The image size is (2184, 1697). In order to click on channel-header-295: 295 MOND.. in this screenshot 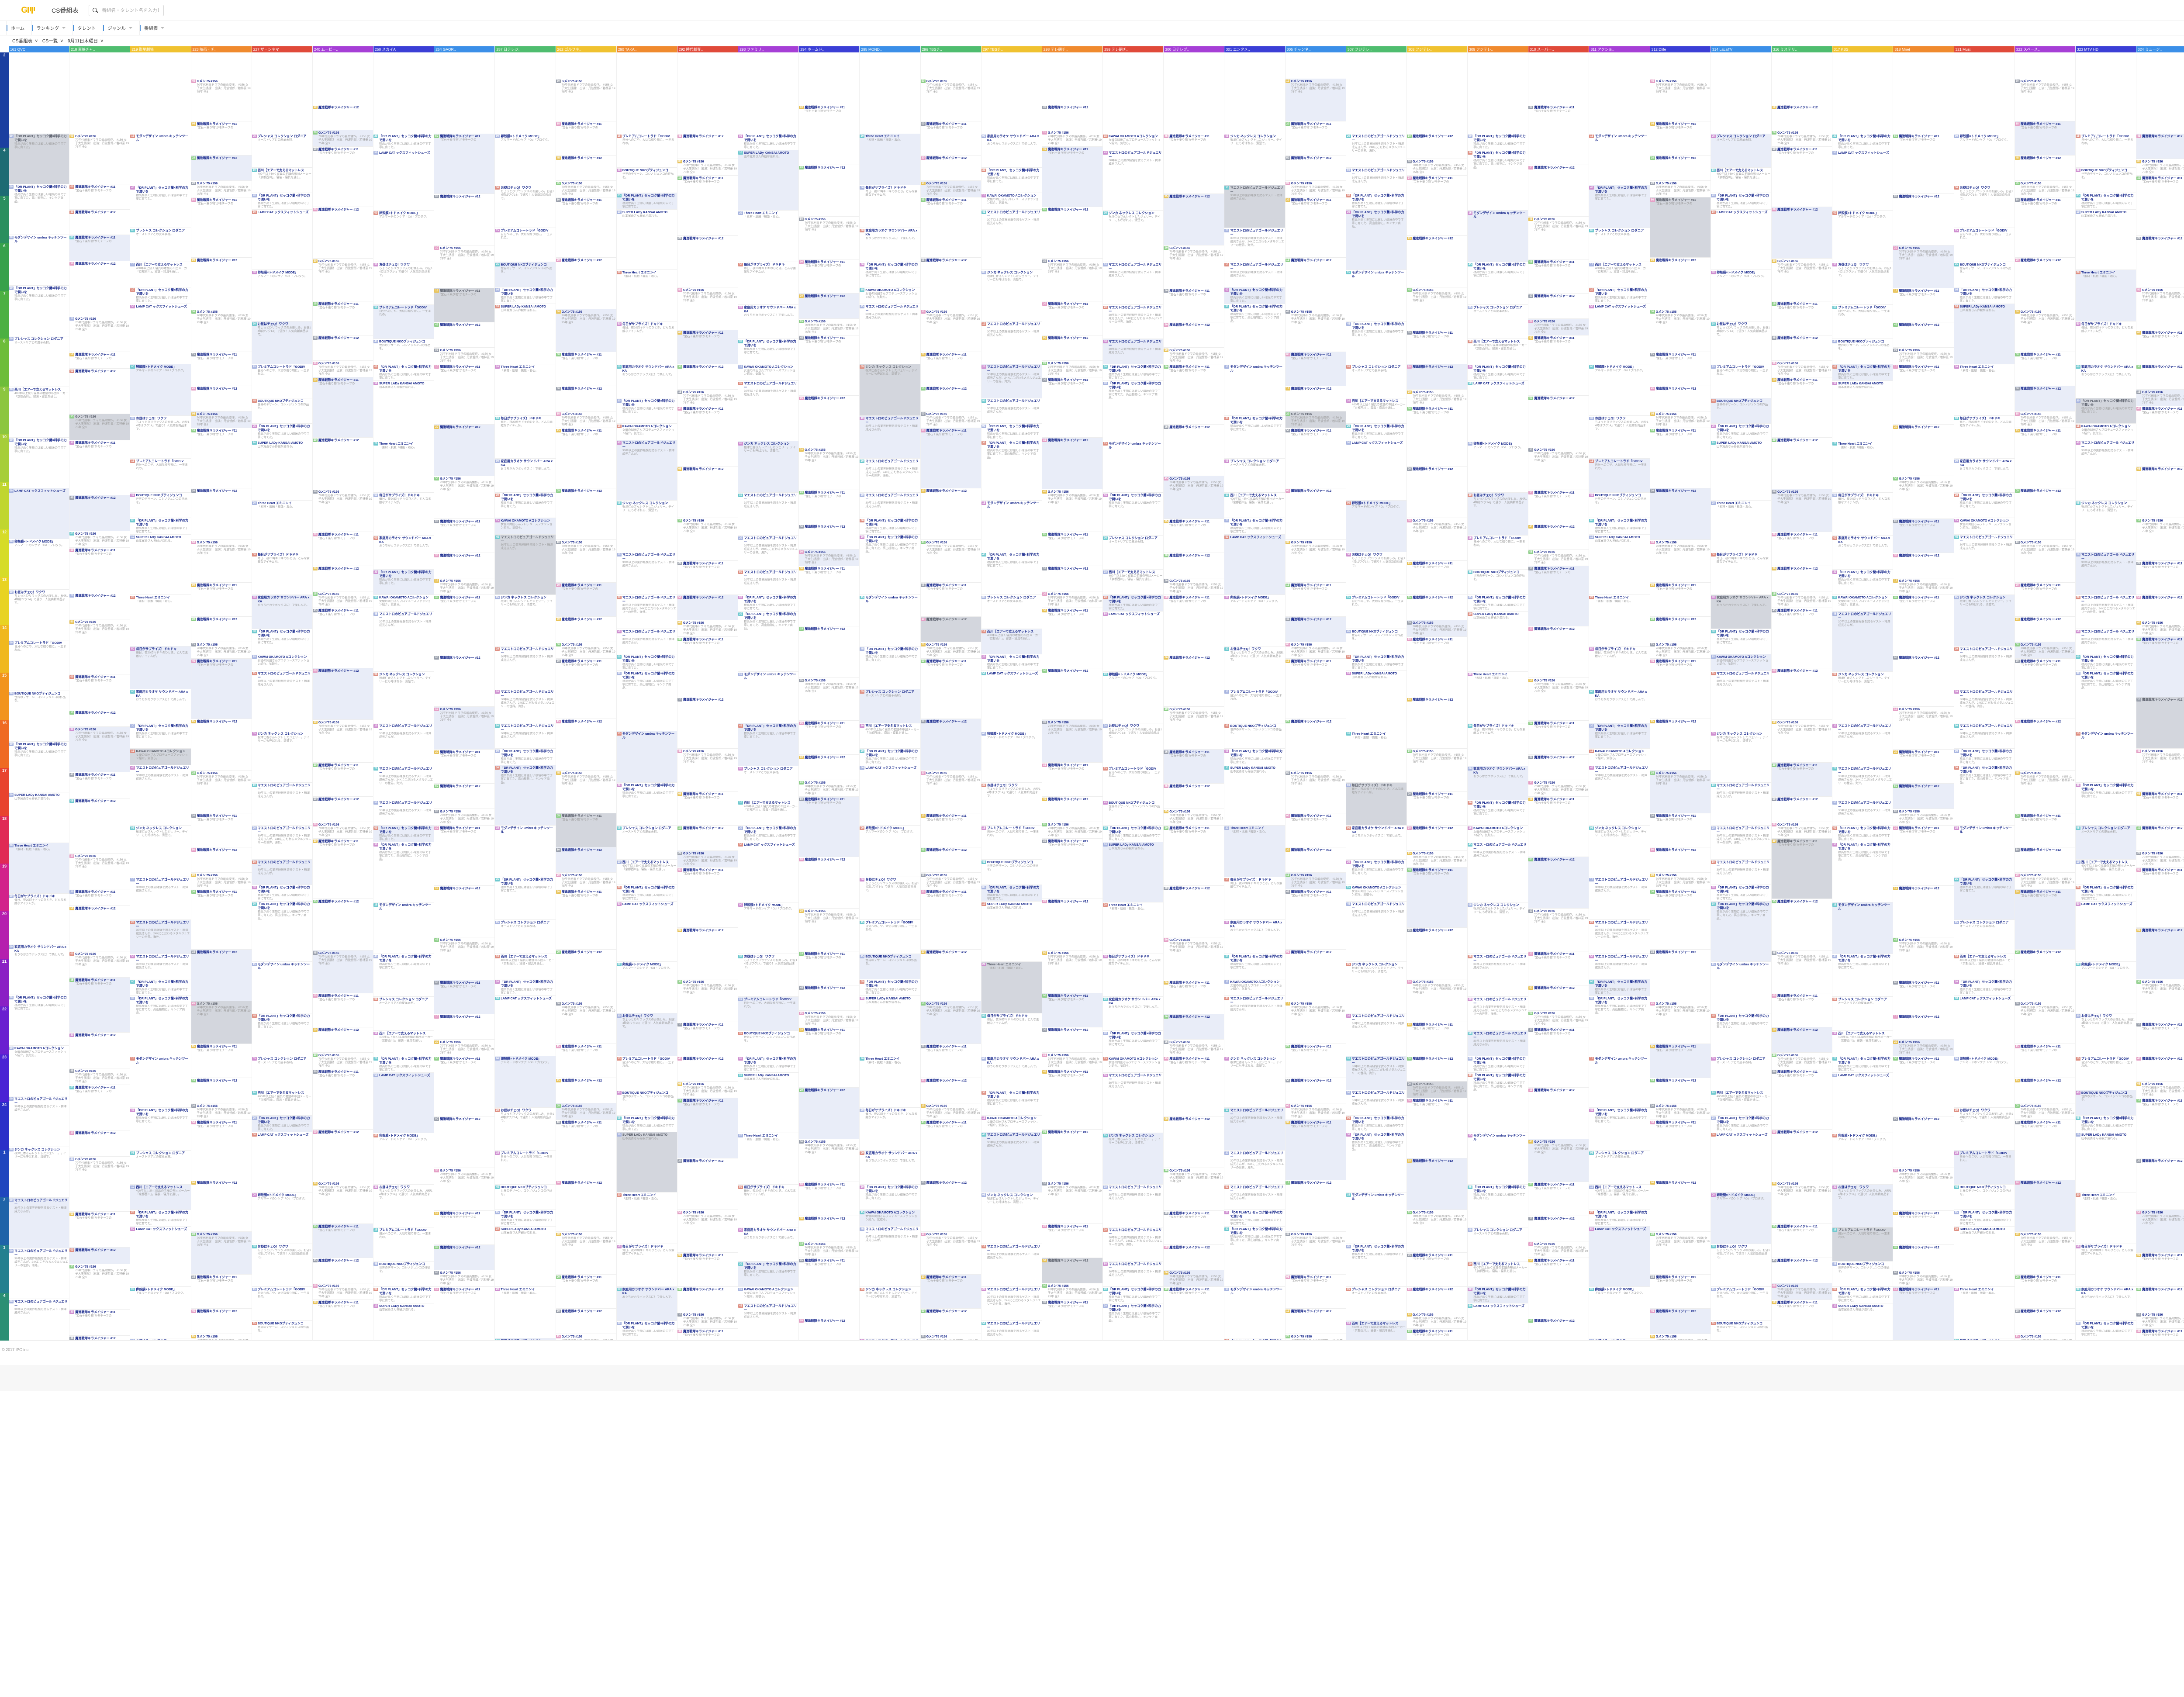, I will do `click(890, 49)`.